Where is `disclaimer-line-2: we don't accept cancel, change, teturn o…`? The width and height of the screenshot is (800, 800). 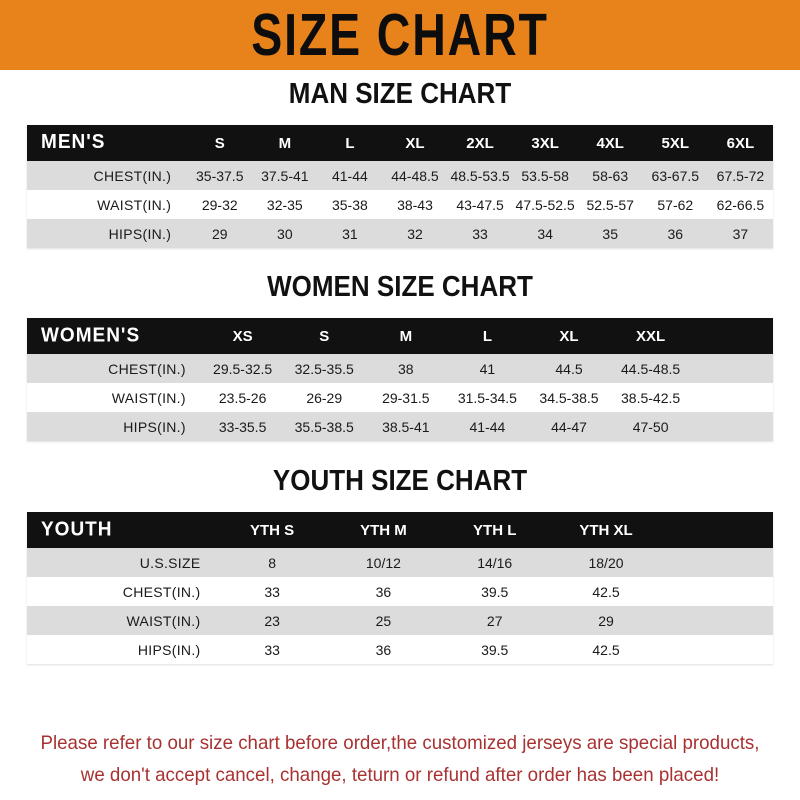
disclaimer-line-2: we don't accept cancel, change, teturn o… is located at coordinates (400, 775).